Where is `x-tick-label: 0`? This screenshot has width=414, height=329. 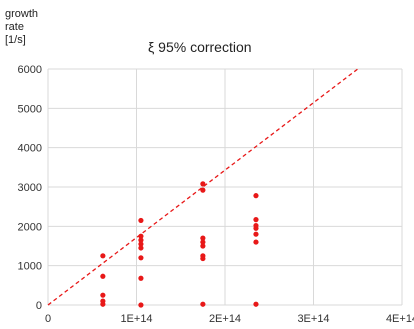 x-tick-label: 0 is located at coordinates (48, 319).